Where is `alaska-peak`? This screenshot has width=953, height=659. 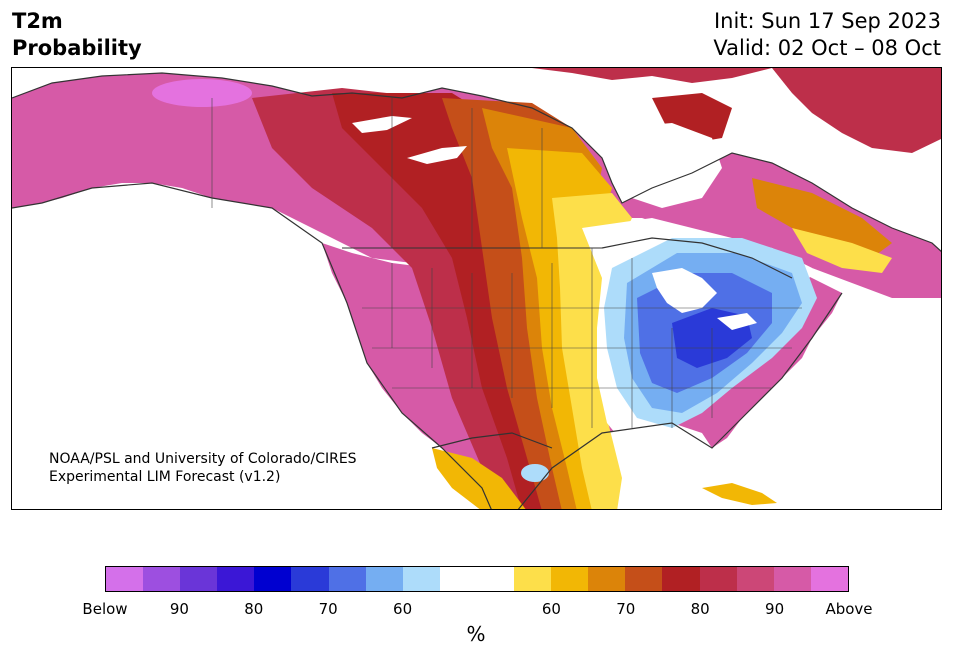
alaska-peak is located at coordinates (202, 93).